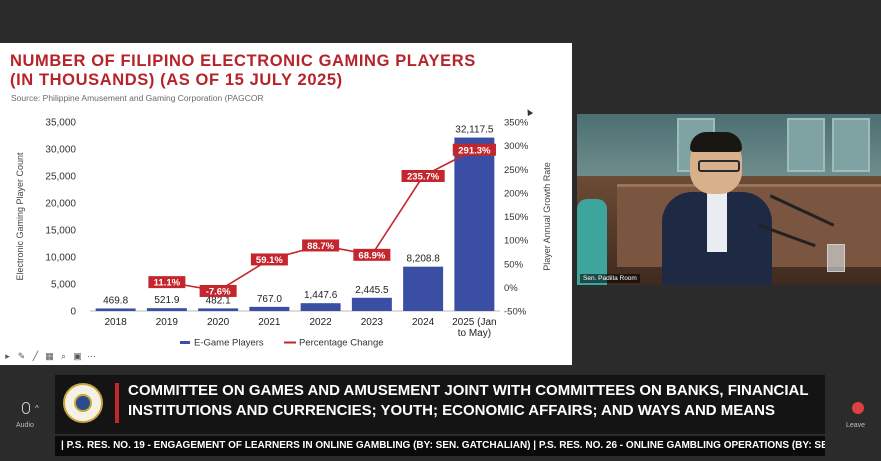 The width and height of the screenshot is (881, 461). What do you see at coordinates (372, 322) in the screenshot?
I see `x-tick-label: 2023` at bounding box center [372, 322].